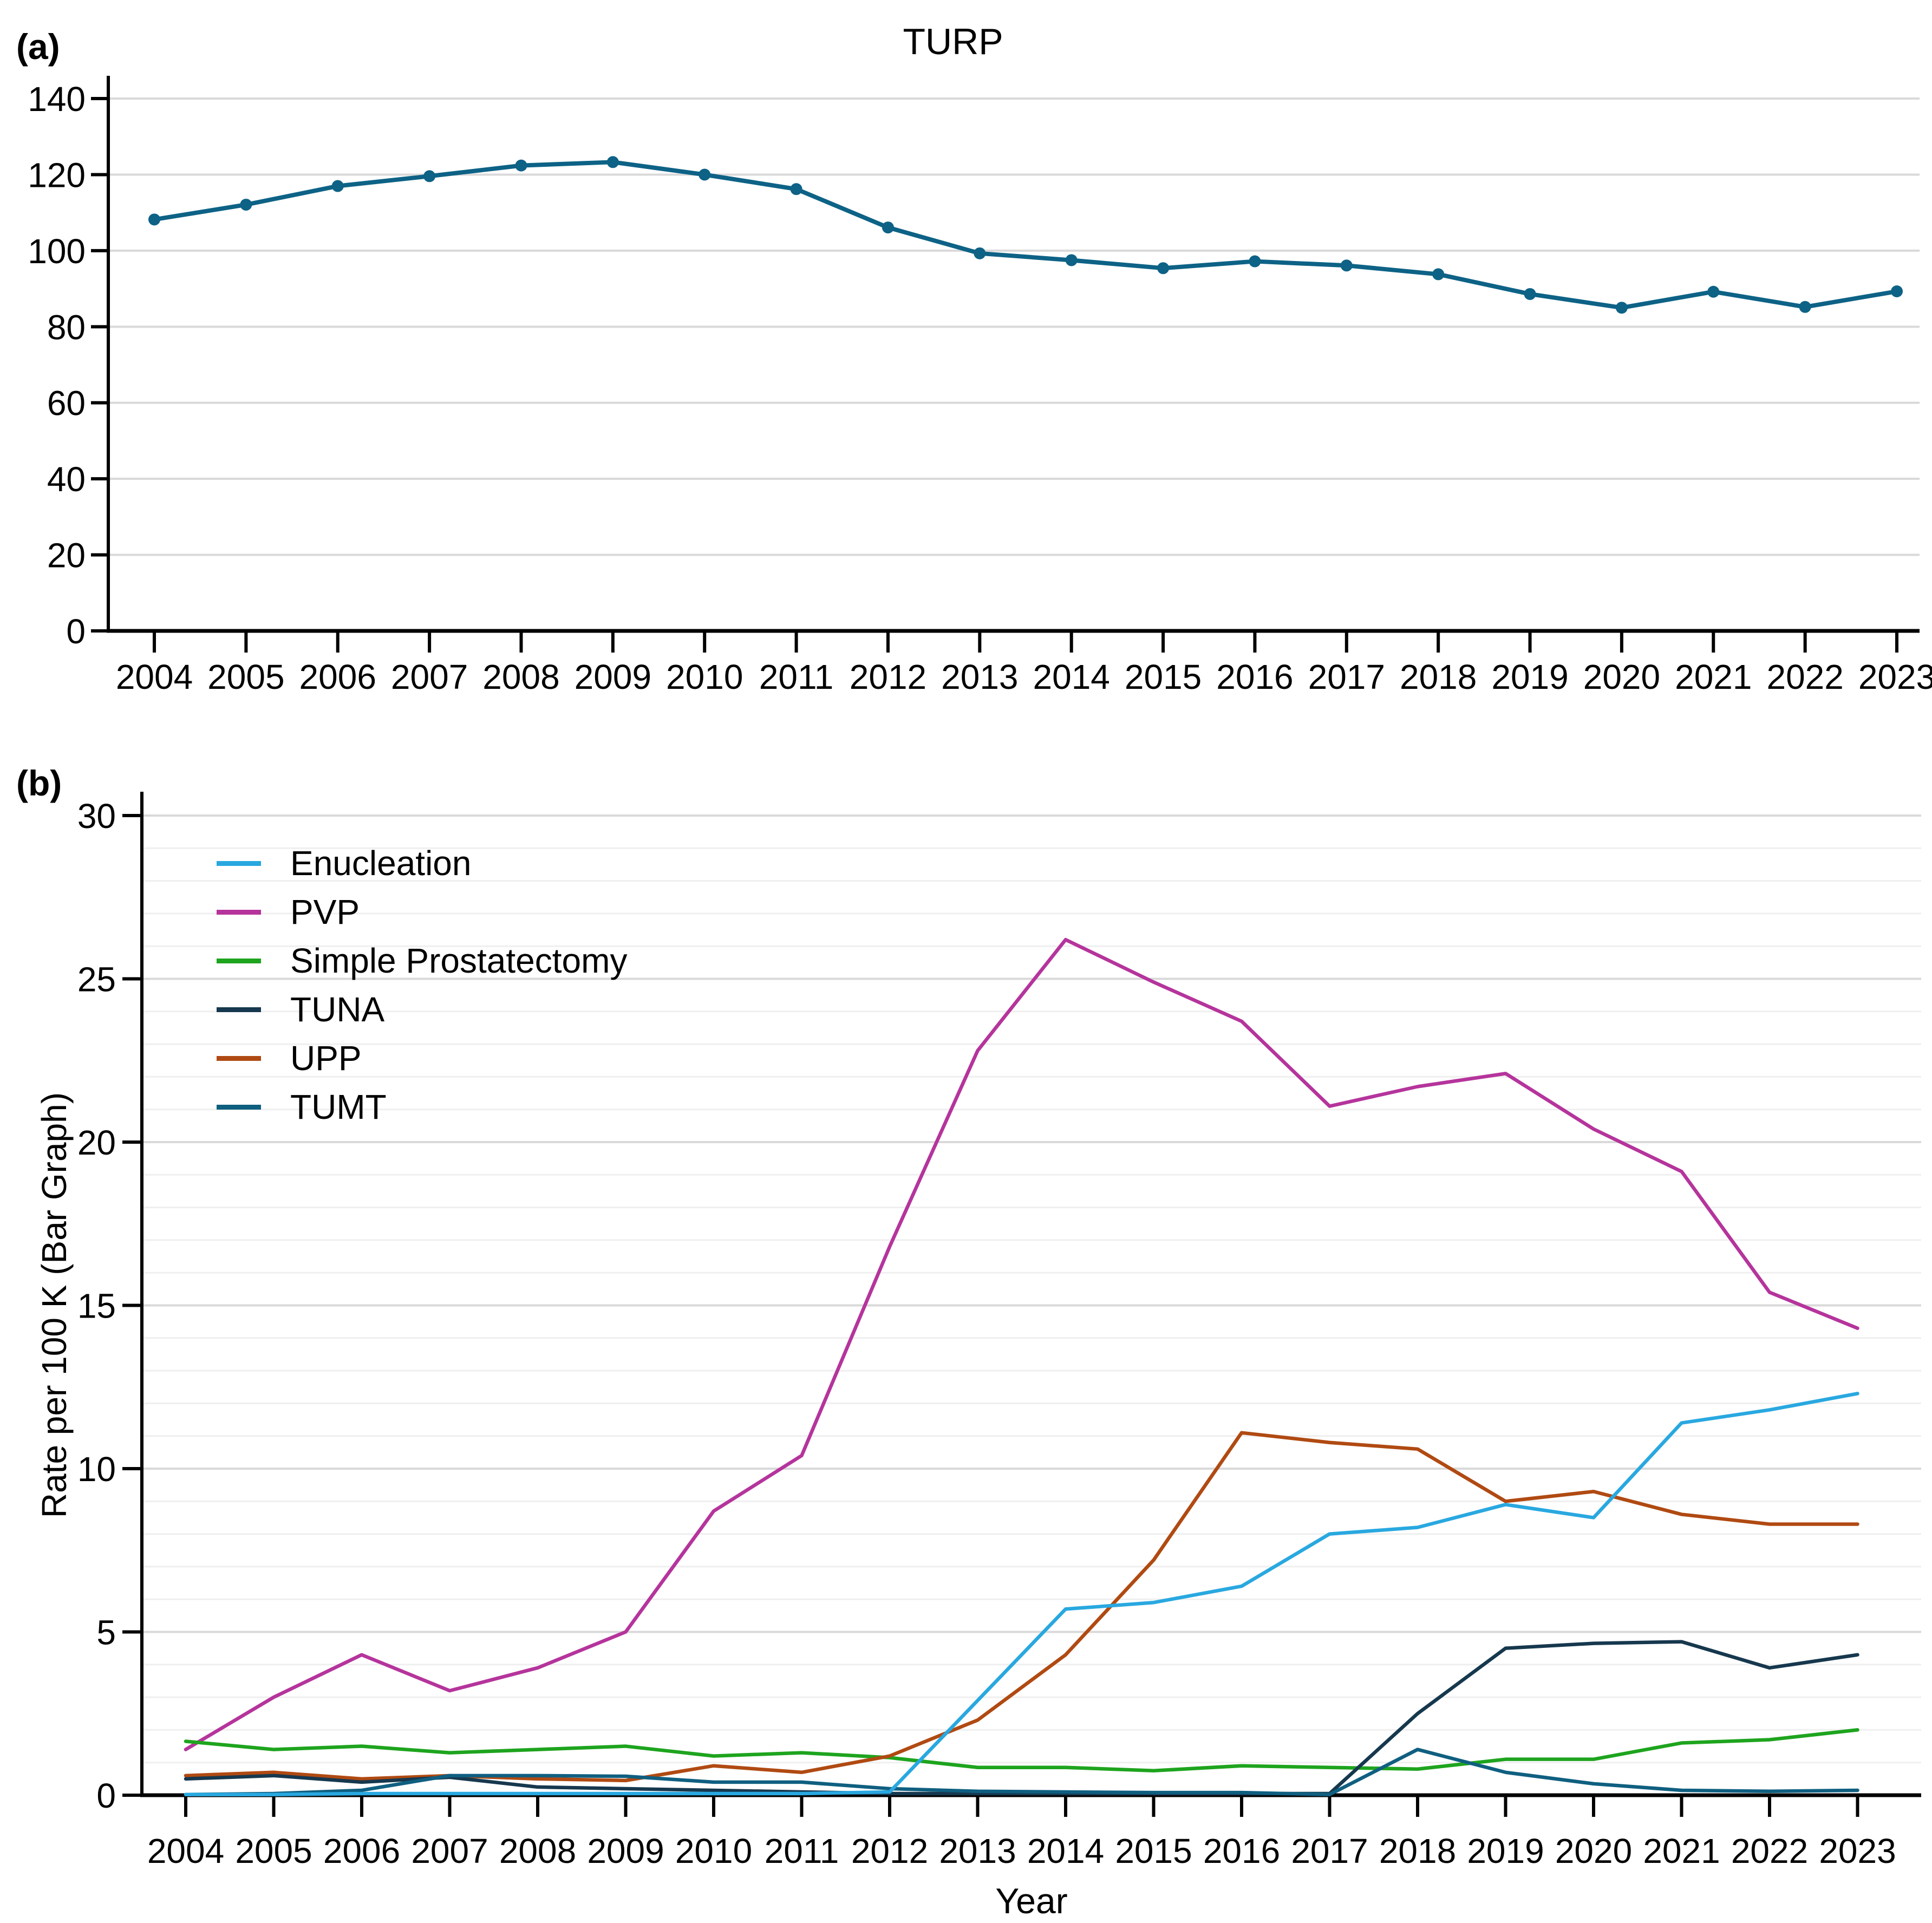 The width and height of the screenshot is (1932, 1923). I want to click on series-line-turp, so click(1026, 235).